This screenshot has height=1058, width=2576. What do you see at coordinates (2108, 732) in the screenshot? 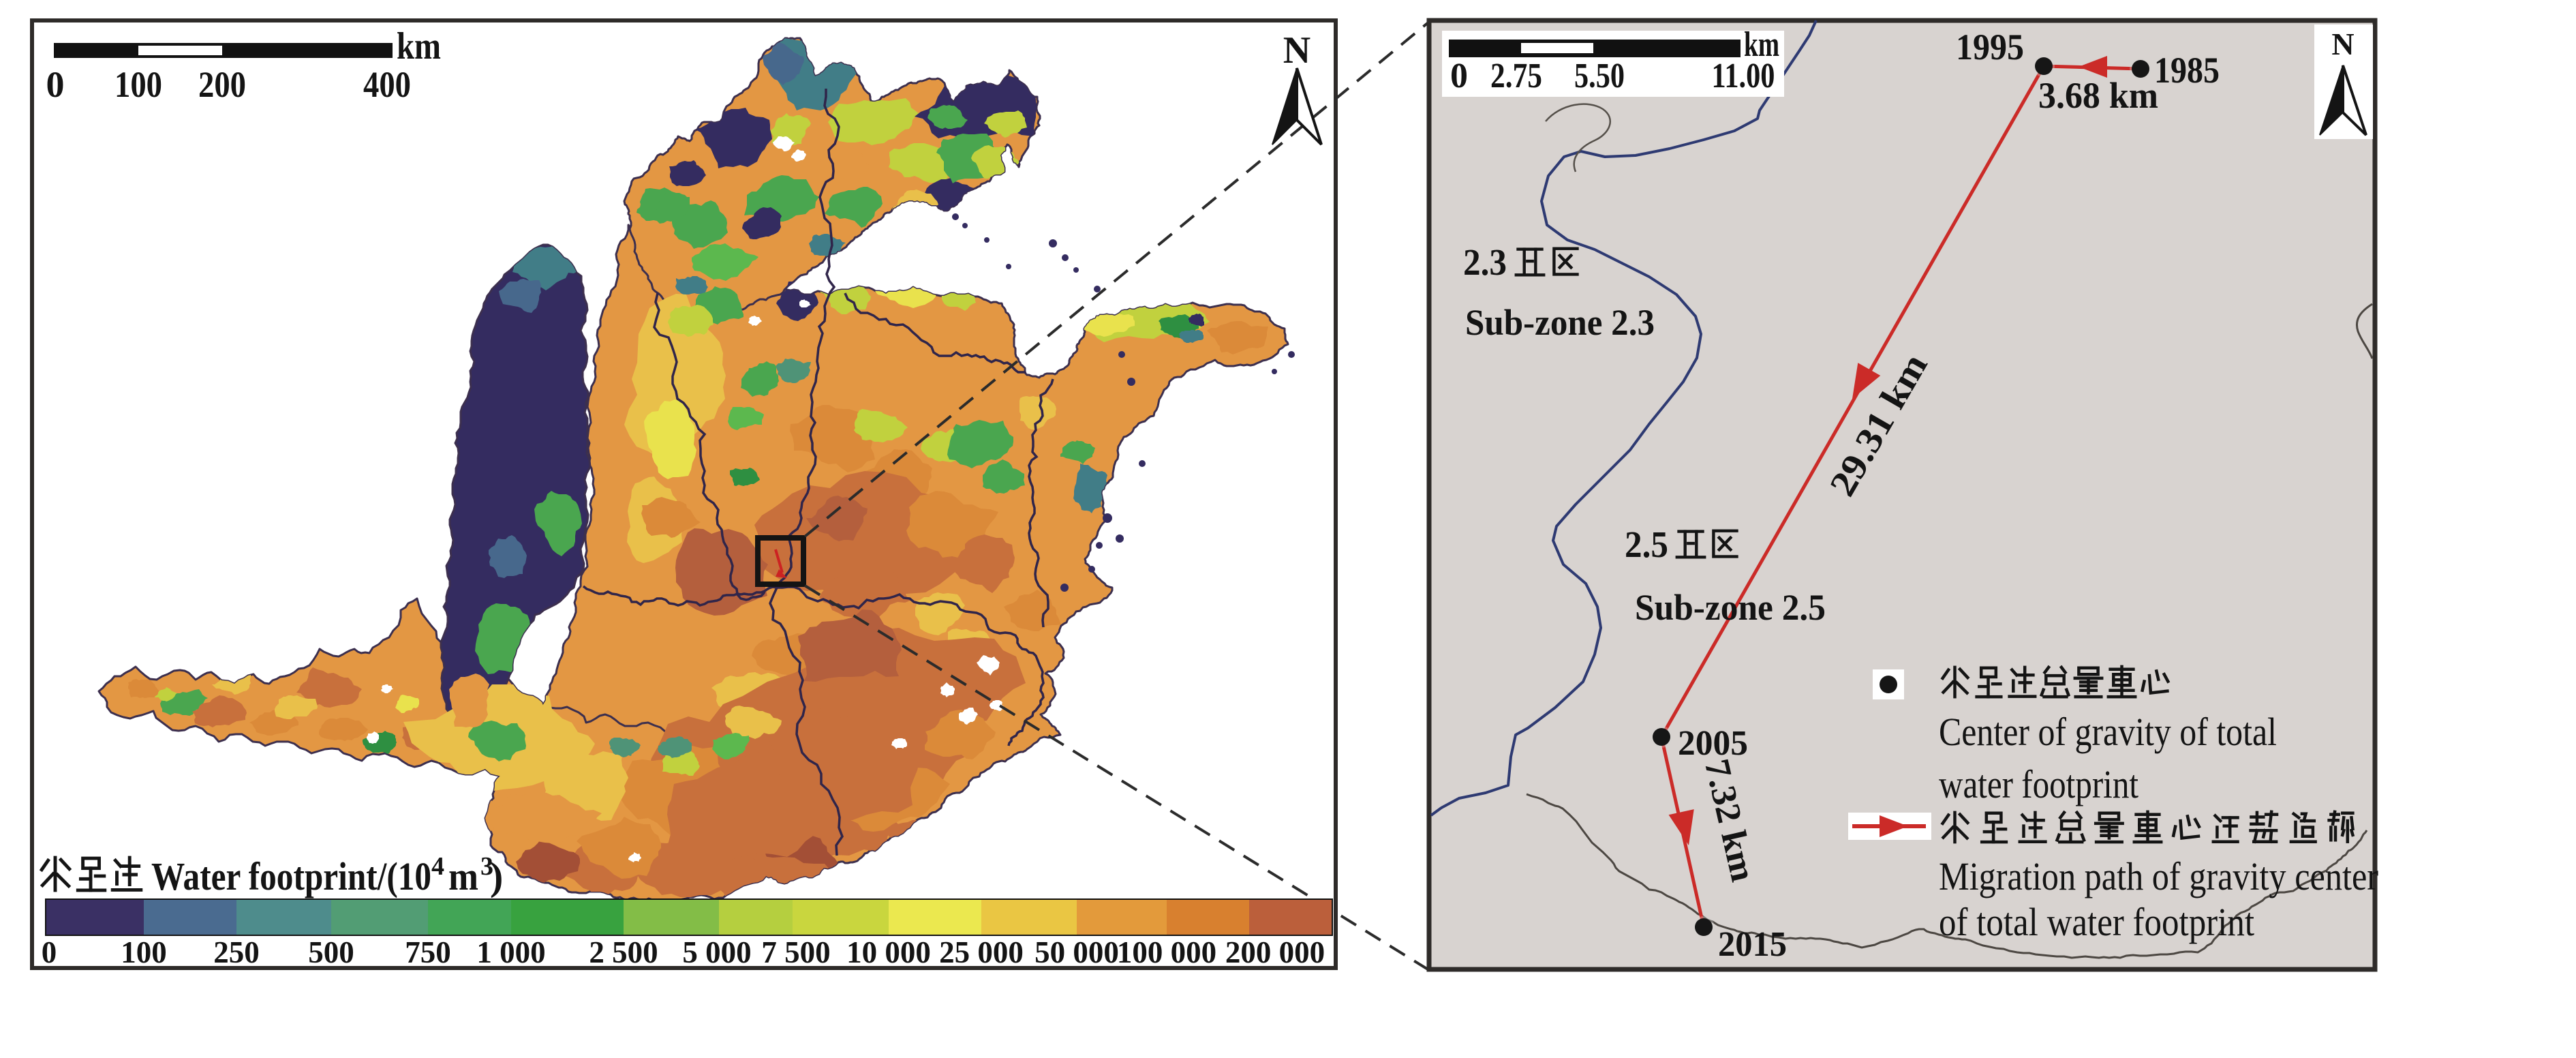
I see `svg-text: Center of gravity of total` at bounding box center [2108, 732].